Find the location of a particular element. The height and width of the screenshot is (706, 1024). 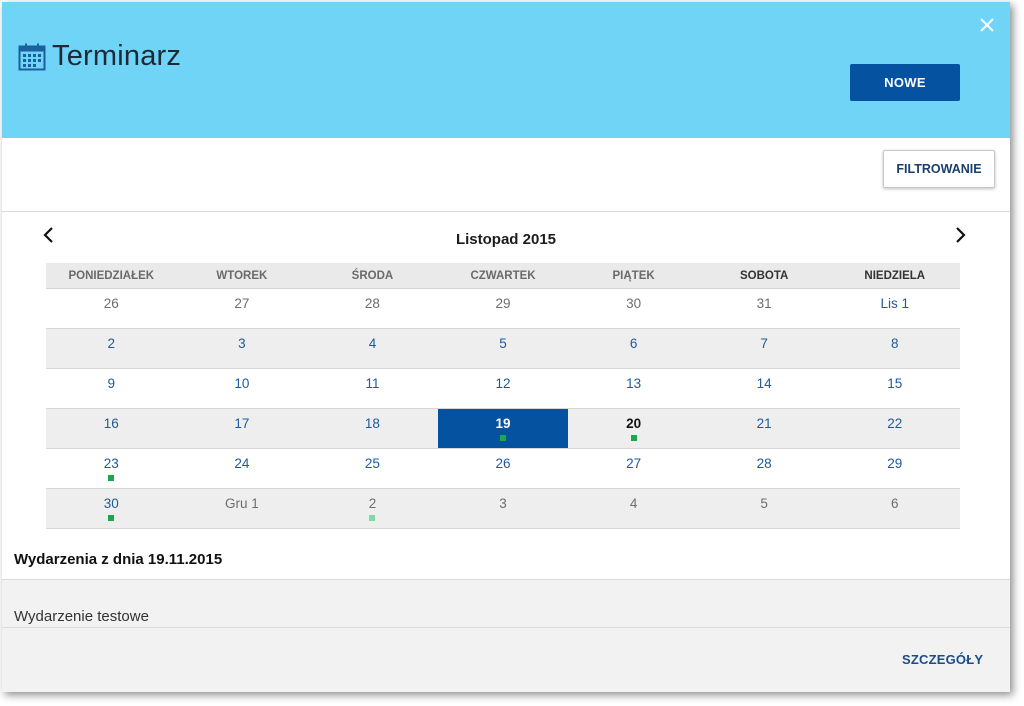

calendar-day: 13 is located at coordinates (633, 388).